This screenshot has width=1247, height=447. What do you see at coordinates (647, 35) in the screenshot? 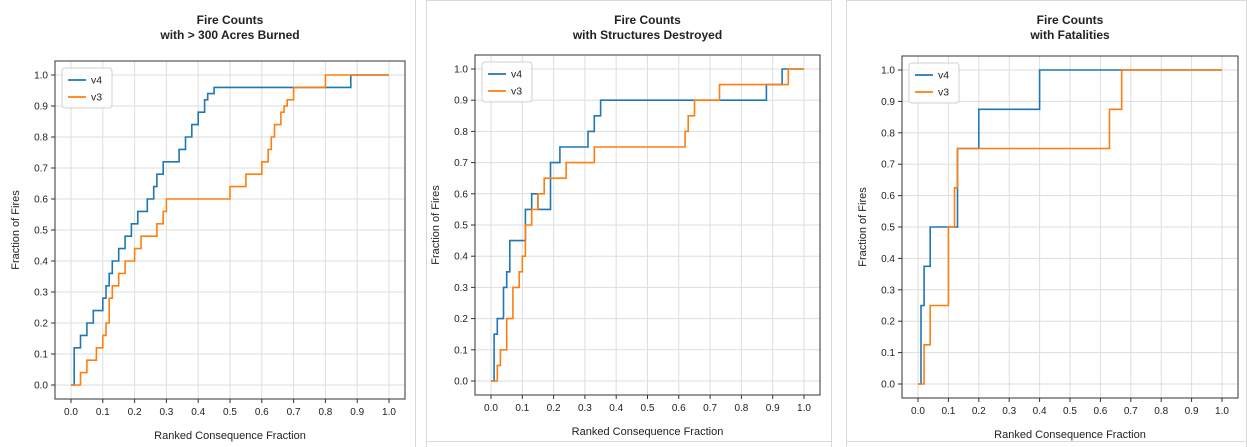
I see `chart-title-line: with Structures Destroyed` at bounding box center [647, 35].